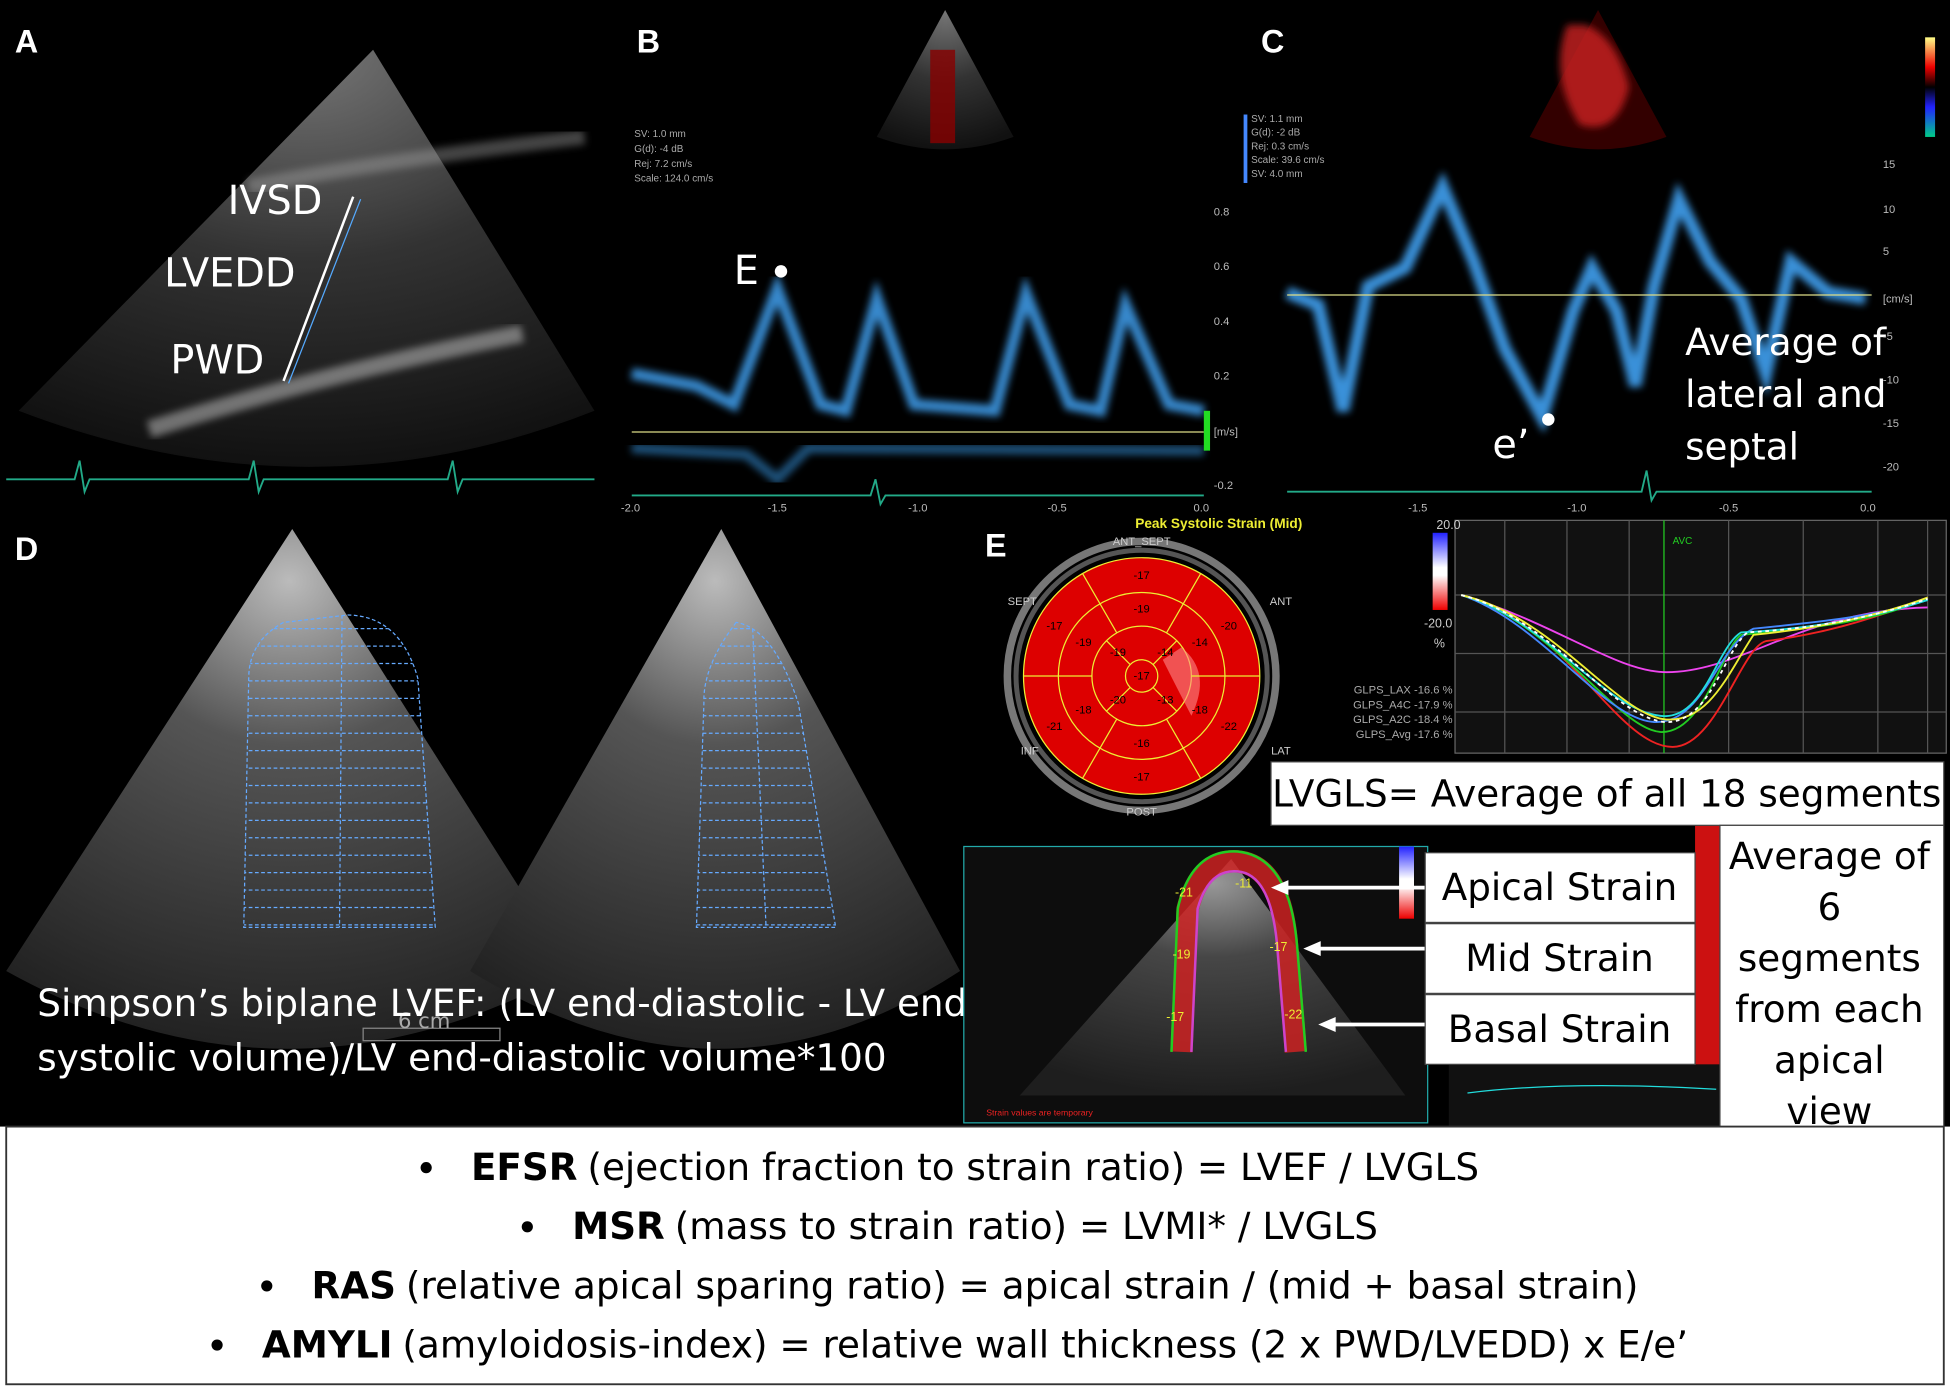 This screenshot has width=1950, height=1388. What do you see at coordinates (663, 164) in the screenshot?
I see `setting-text: Rej: 7.2 cm/s` at bounding box center [663, 164].